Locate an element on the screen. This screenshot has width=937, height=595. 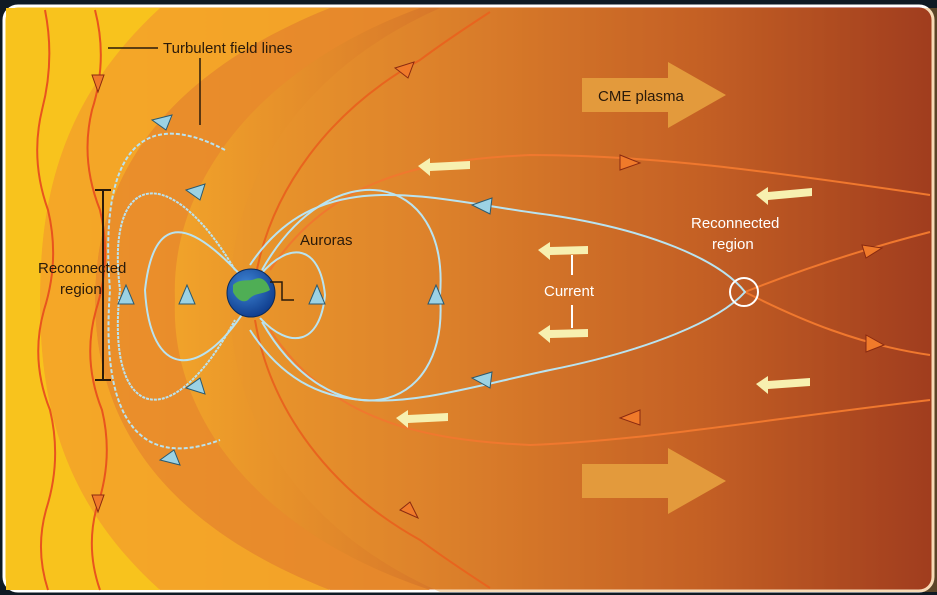
auroras-leader is located at coordinates (282, 291).